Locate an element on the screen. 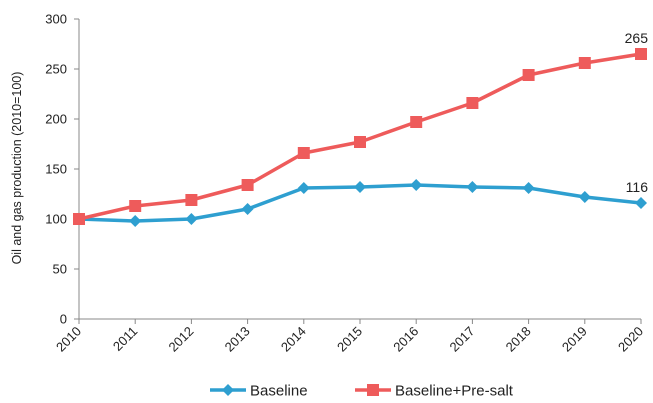  x-tick-label: 2011 is located at coordinates (125, 339).